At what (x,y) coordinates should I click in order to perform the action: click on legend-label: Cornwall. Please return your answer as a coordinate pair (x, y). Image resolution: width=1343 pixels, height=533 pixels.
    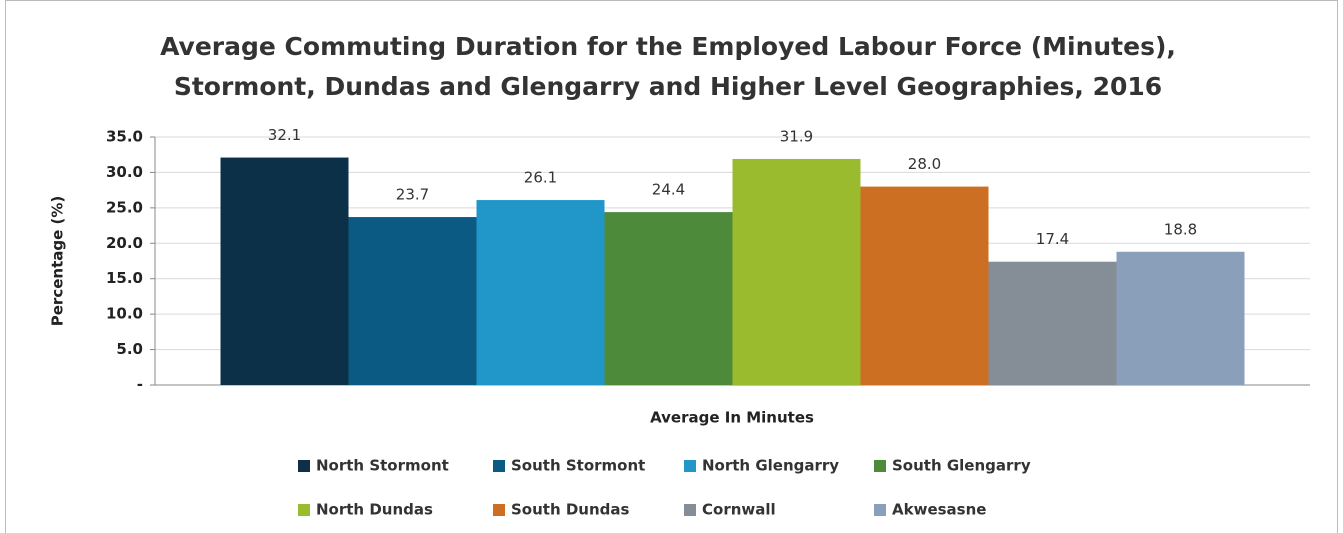
    Looking at the image, I should click on (739, 510).